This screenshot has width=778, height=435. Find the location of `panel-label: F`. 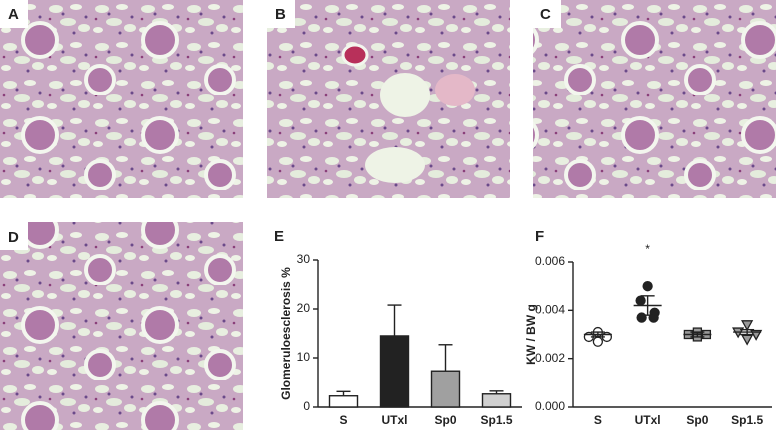

panel-label: F is located at coordinates (539, 236).